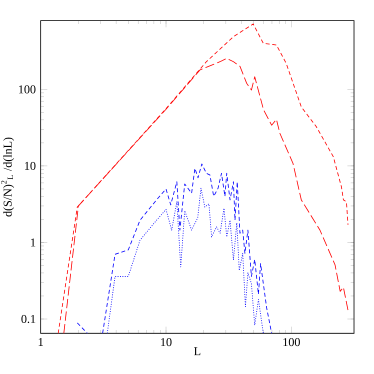 The height and width of the screenshot is (374, 374). I want to click on x-axis-title: L, so click(197, 351).